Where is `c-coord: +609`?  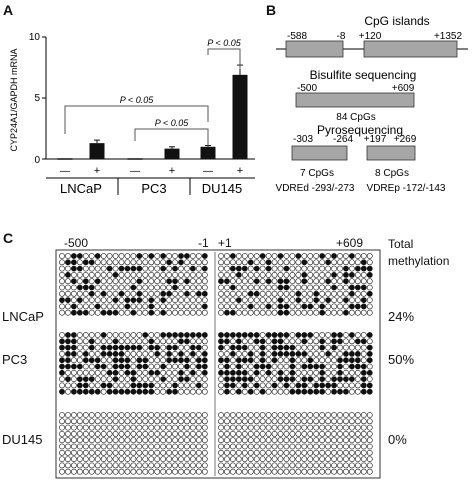
c-coord: +609 is located at coordinates (350, 243).